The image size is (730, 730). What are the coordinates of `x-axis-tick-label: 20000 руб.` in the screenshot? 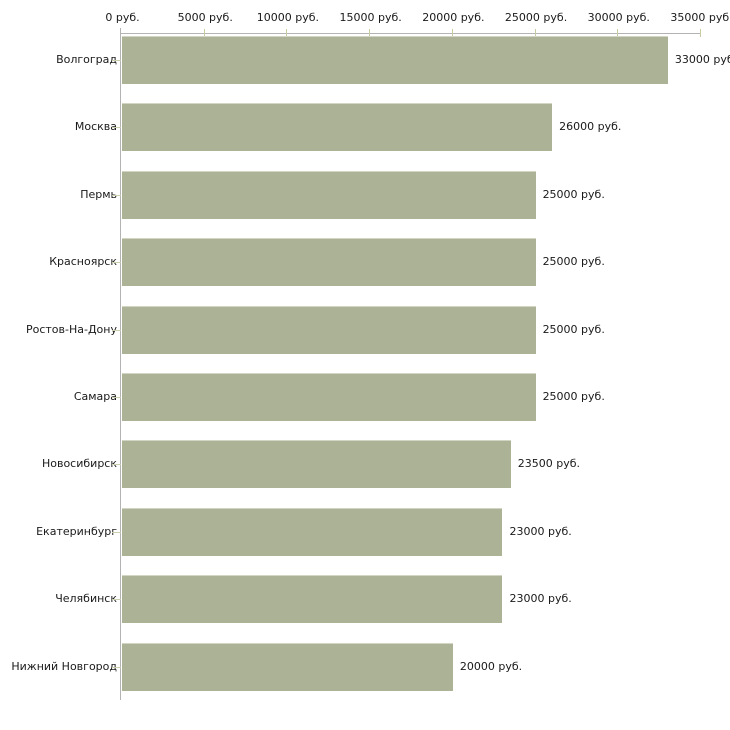 It's located at (453, 17).